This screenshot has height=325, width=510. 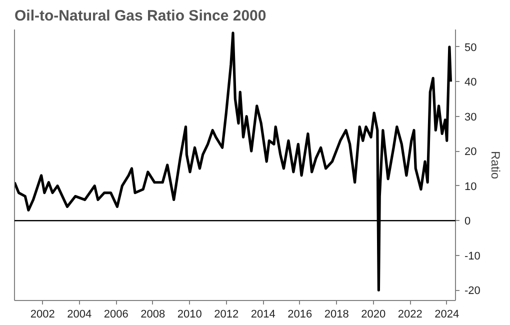 I want to click on y-tick-label: 0, so click(x=467, y=222).